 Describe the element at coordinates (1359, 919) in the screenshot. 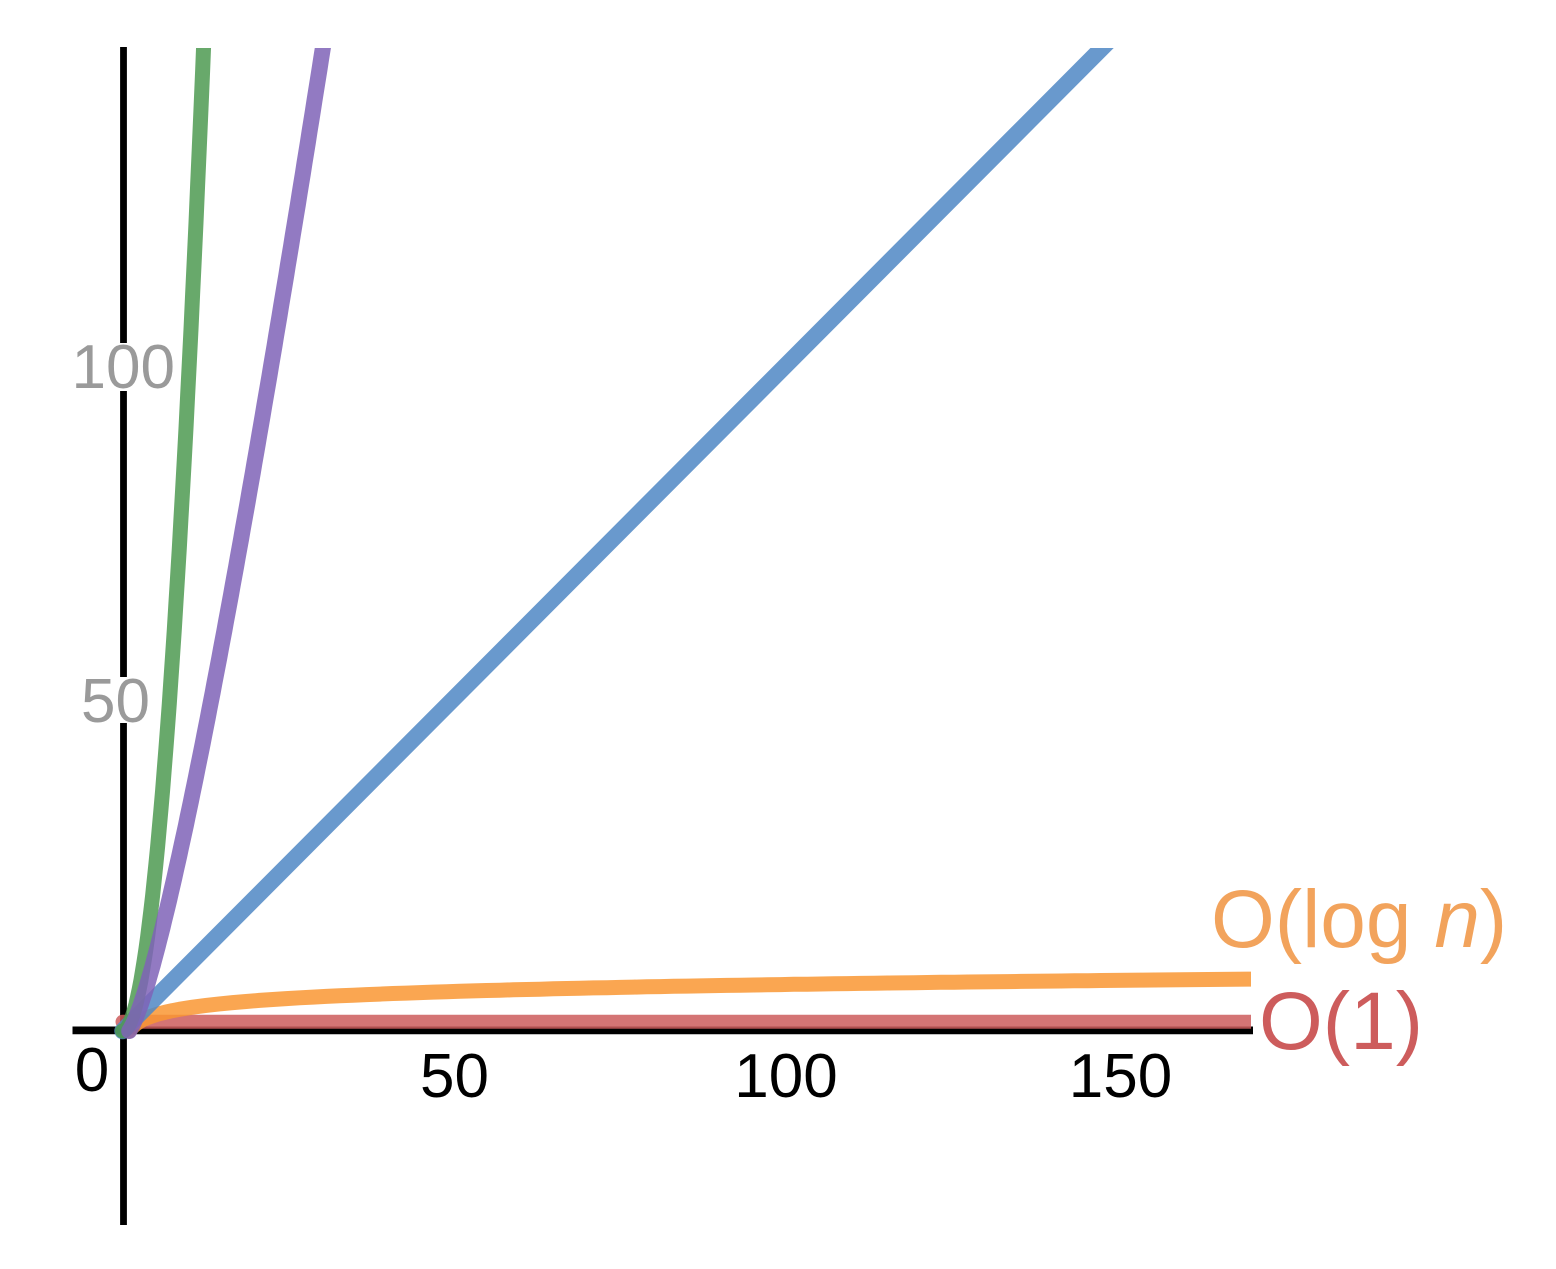

I see `svg-text: O(log n)` at that location.